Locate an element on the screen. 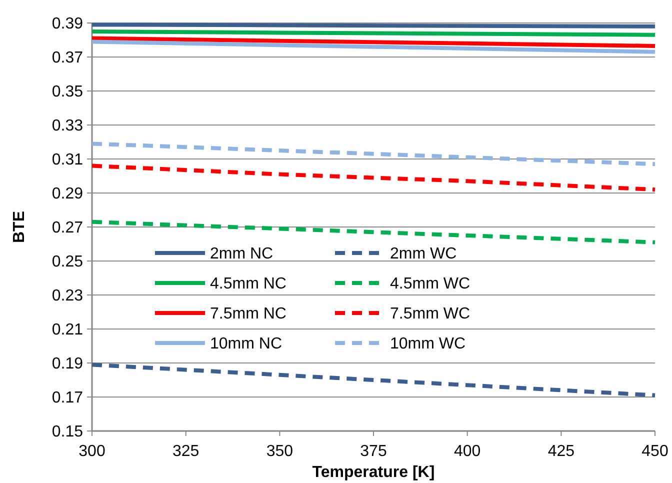  y-tick-label: 0.39 is located at coordinates (68, 24).